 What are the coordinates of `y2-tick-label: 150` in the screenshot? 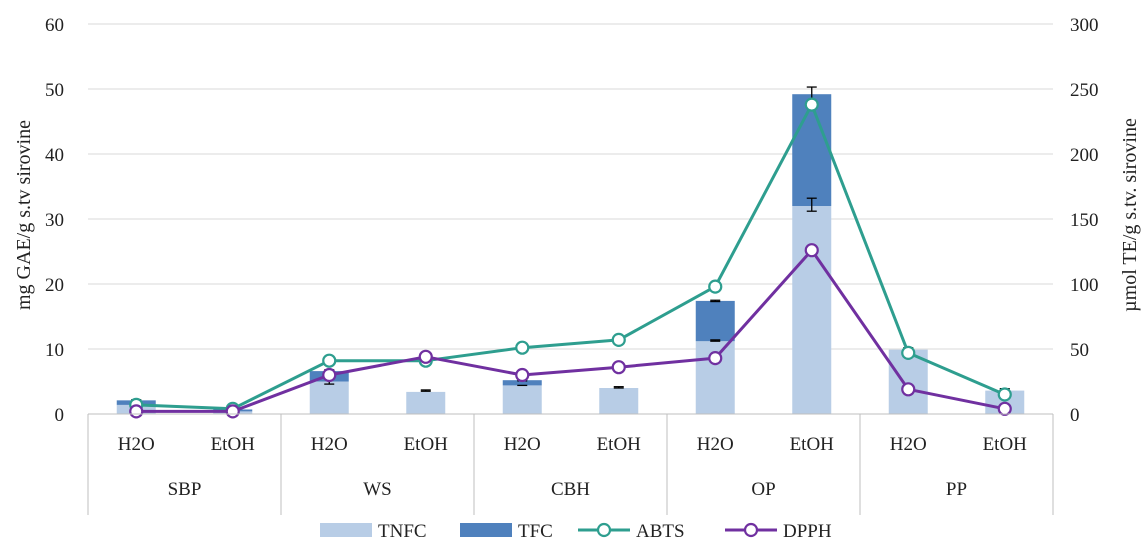 It's located at (1084, 220).